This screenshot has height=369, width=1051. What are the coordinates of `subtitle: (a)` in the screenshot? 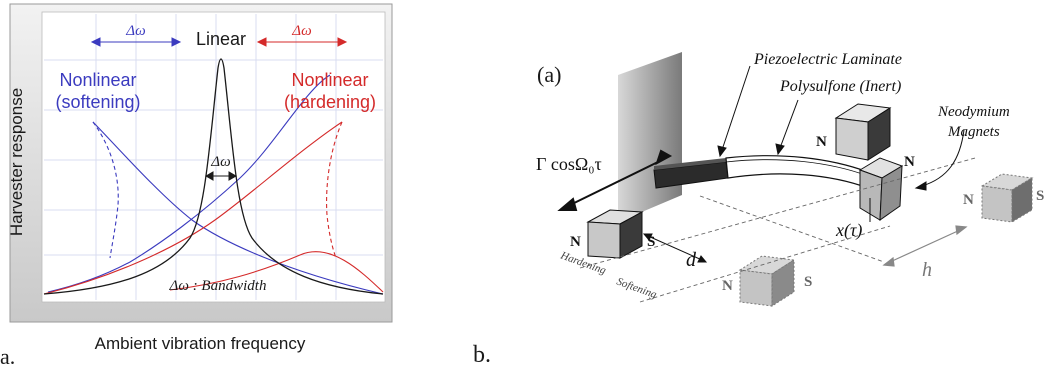 It's located at (549, 74).